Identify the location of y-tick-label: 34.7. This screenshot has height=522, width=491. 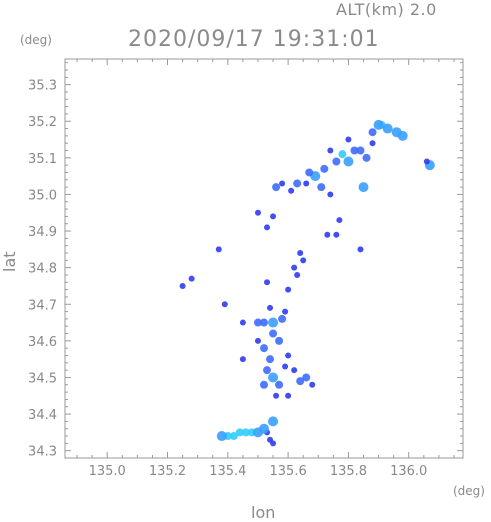
(42, 305).